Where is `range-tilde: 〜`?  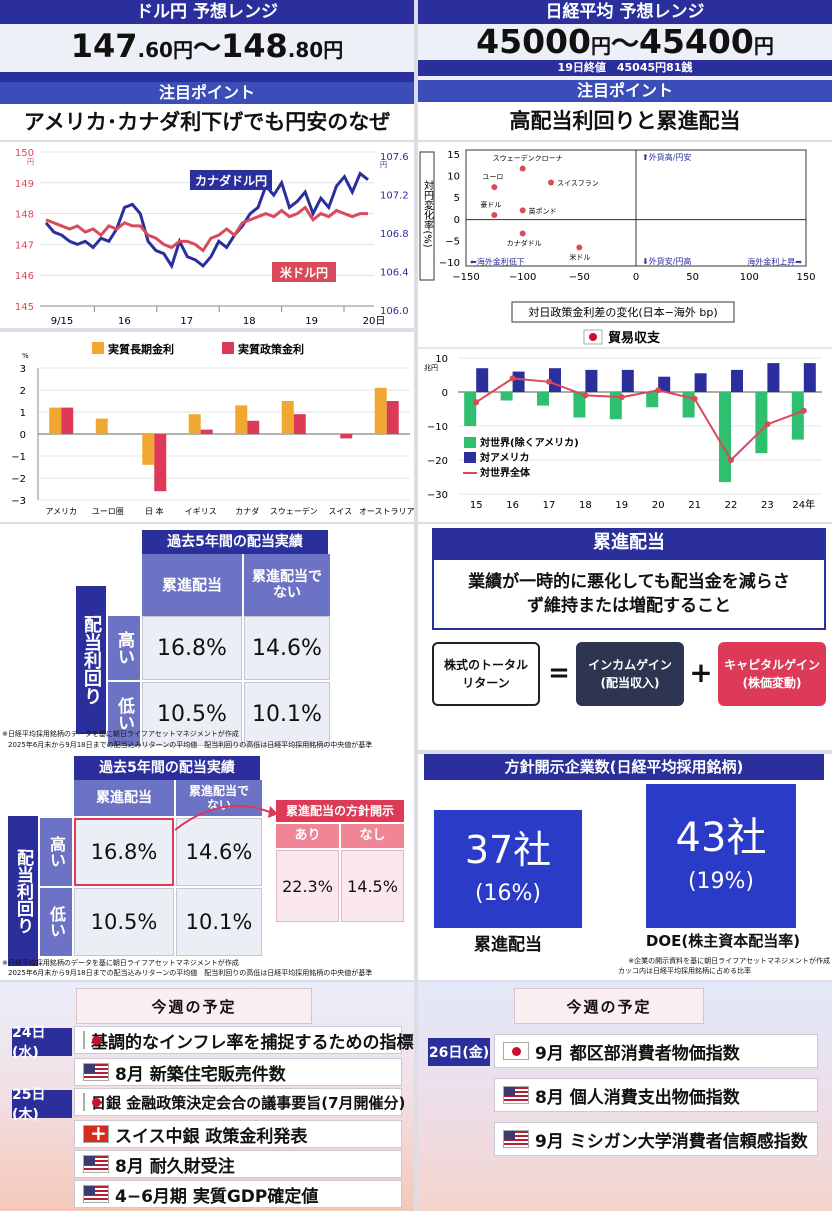 range-tilde: 〜 is located at coordinates (206, 47).